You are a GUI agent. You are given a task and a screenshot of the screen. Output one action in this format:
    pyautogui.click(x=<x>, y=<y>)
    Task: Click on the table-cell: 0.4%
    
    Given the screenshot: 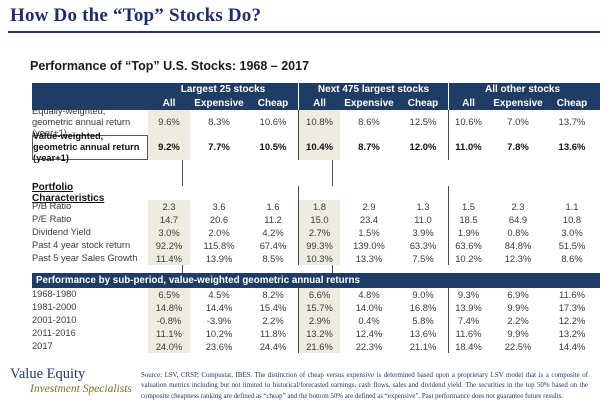 What is the action you would take?
    pyautogui.click(x=369, y=320)
    